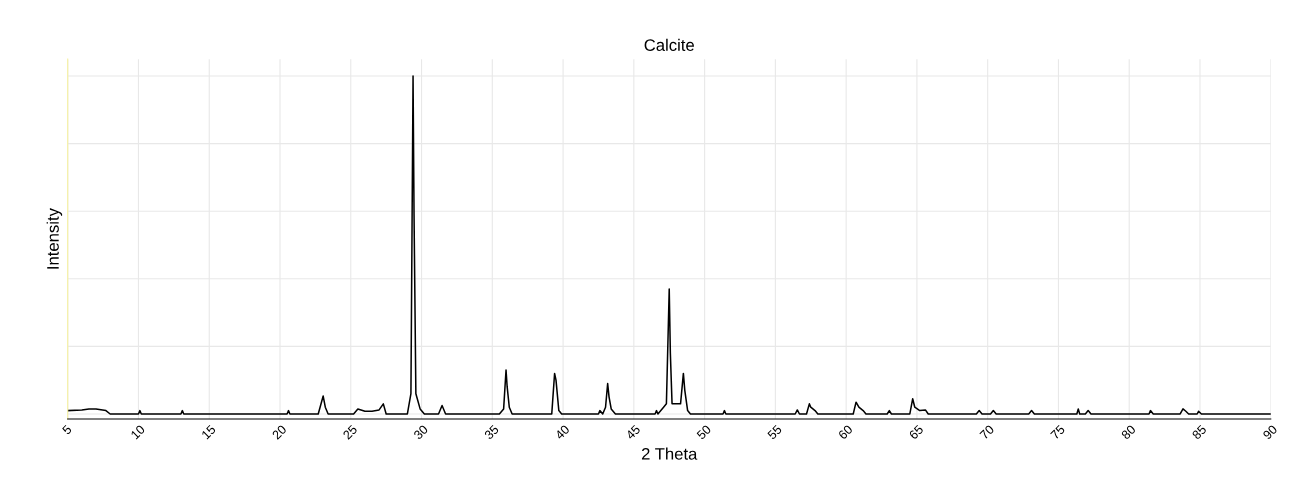  Describe the element at coordinates (669, 44) in the screenshot. I see `chart-title: Calcite` at that location.